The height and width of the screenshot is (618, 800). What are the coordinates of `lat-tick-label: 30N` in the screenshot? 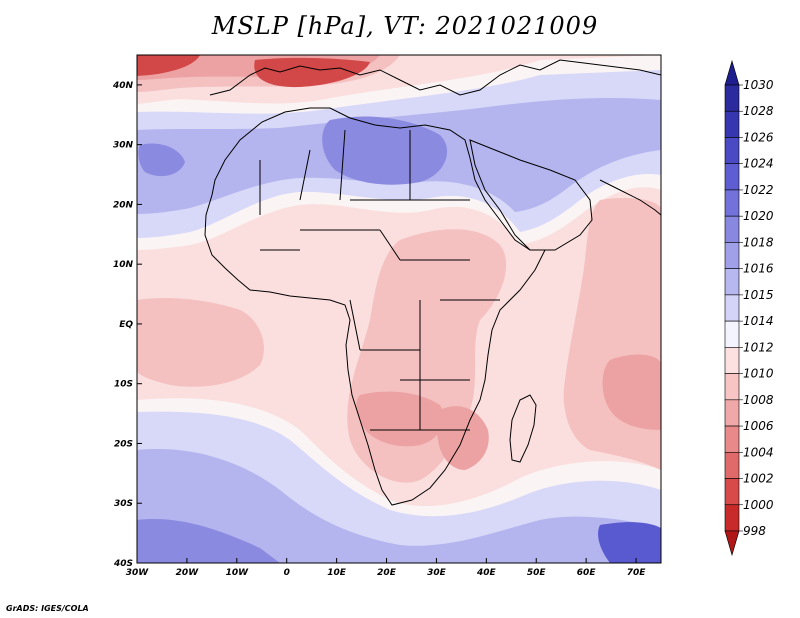 It's located at (123, 146).